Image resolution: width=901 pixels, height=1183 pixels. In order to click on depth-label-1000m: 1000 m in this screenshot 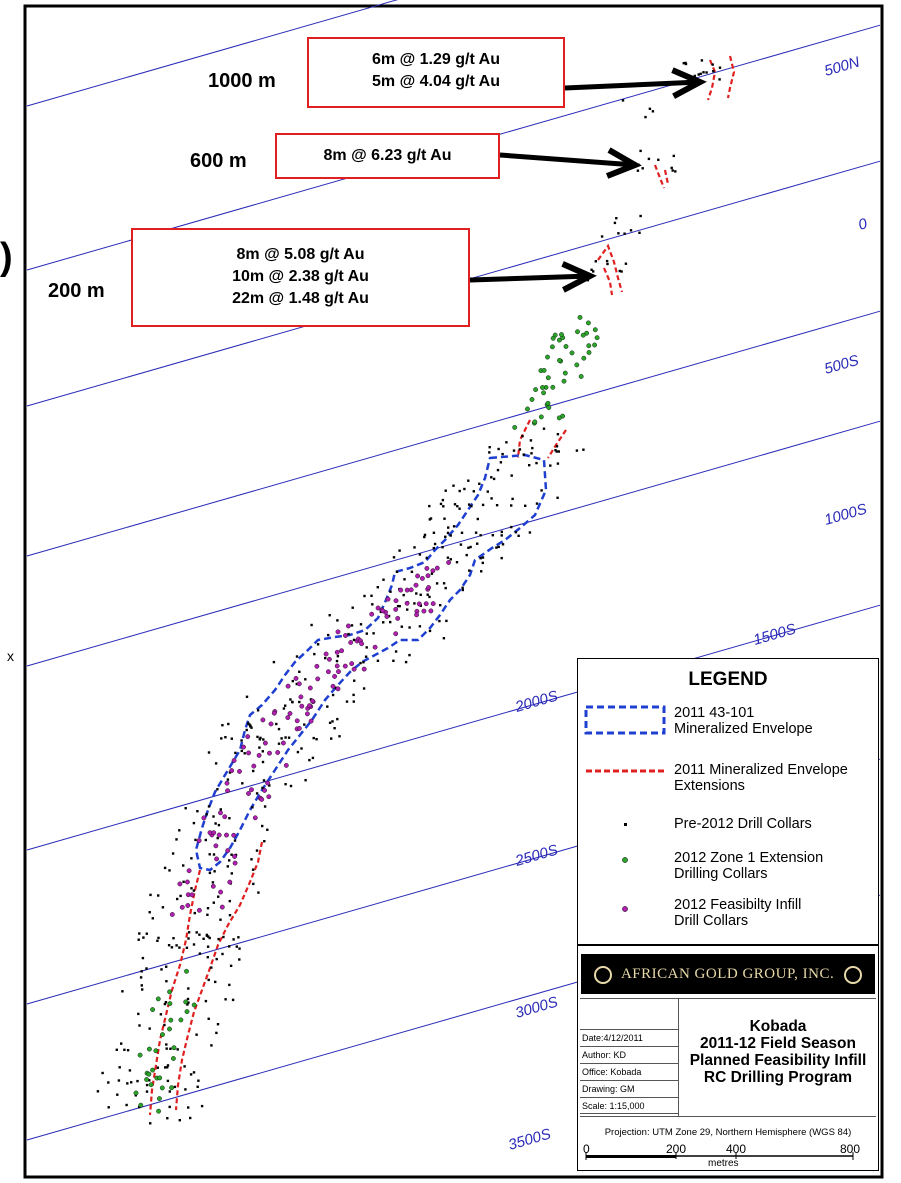, I will do `click(242, 81)`.